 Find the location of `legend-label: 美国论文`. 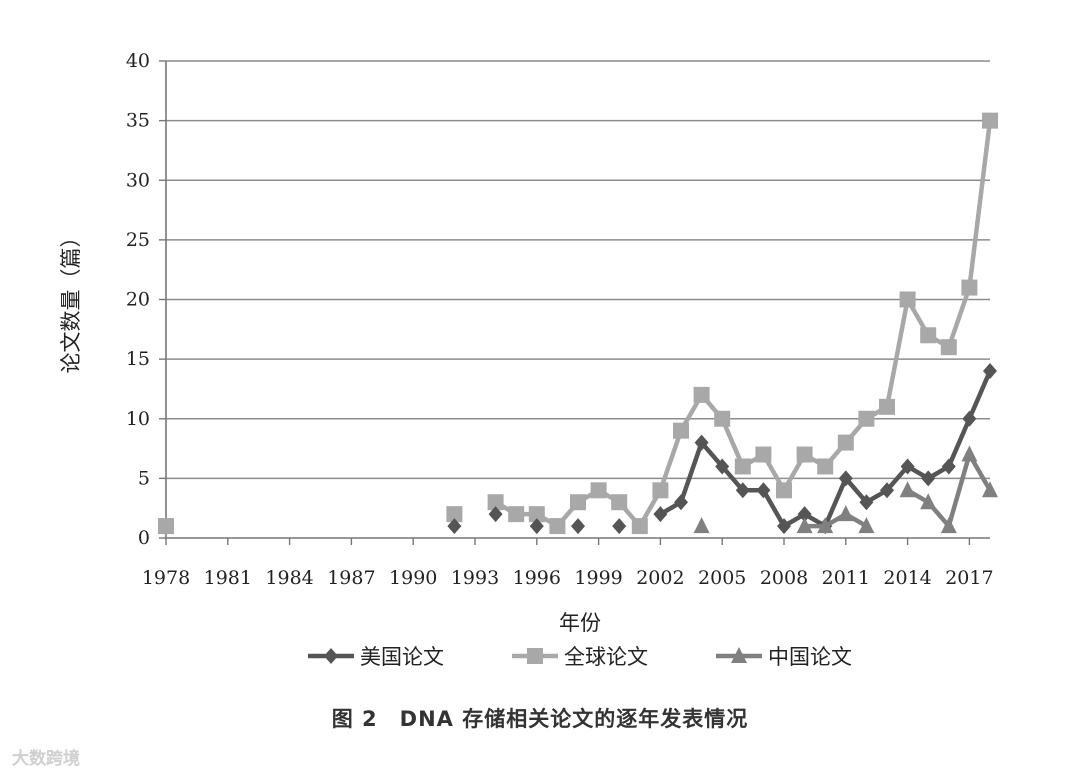

legend-label: 美国论文 is located at coordinates (402, 657).